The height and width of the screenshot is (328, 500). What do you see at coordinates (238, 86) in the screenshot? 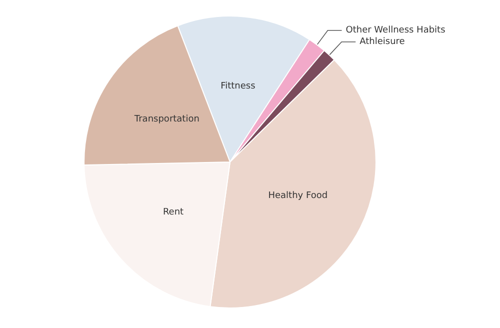
I see `slice-label: Fittness` at bounding box center [238, 86].